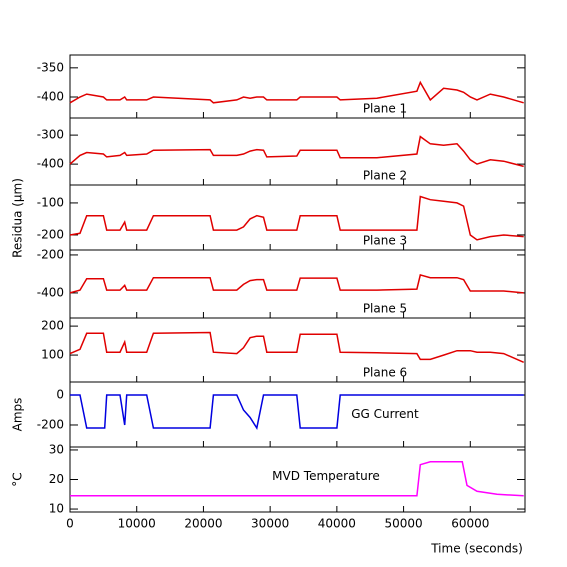 This screenshot has width=567, height=567. I want to click on y-axis-label: Residua (μm), so click(18, 218).